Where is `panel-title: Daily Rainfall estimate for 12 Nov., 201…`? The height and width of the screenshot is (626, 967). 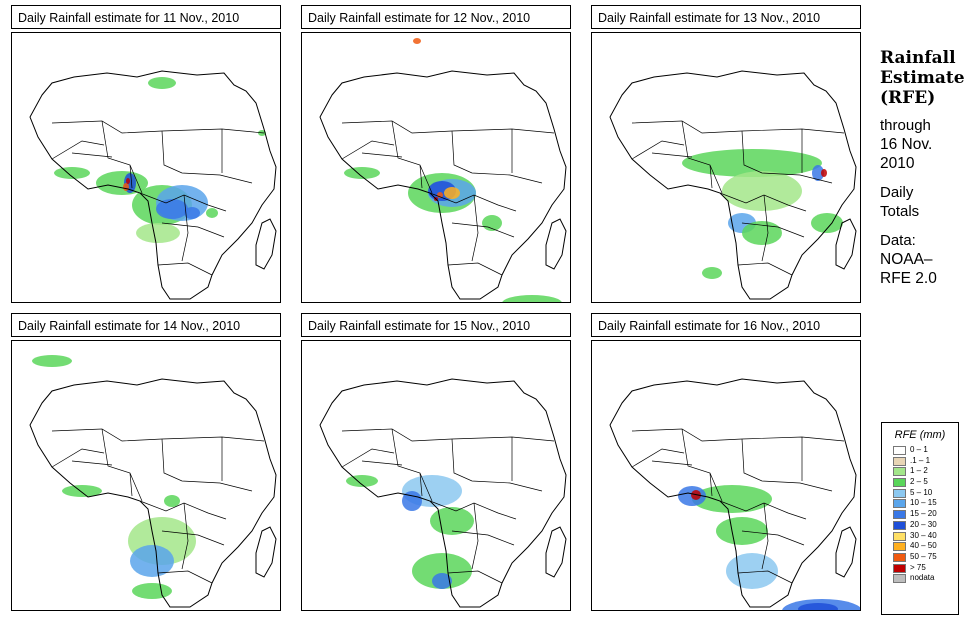 panel-title: Daily Rainfall estimate for 12 Nov., 201… is located at coordinates (436, 17).